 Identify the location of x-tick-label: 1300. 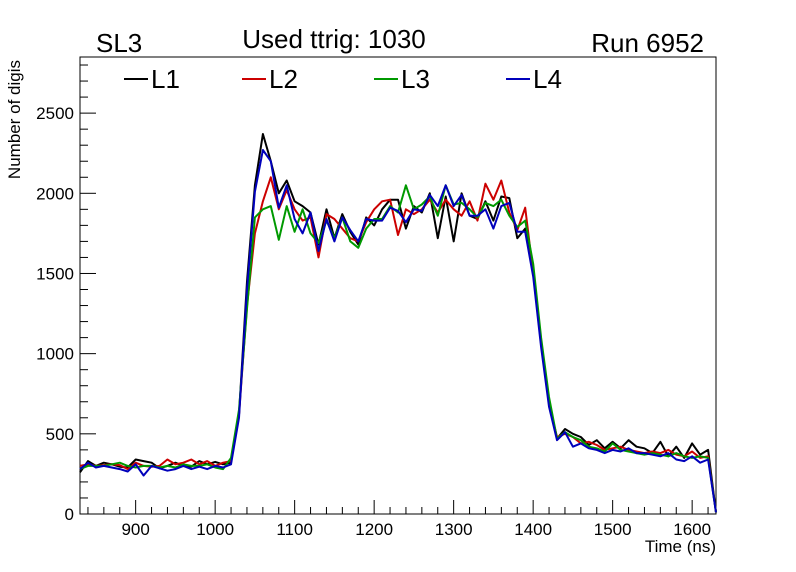
(454, 529).